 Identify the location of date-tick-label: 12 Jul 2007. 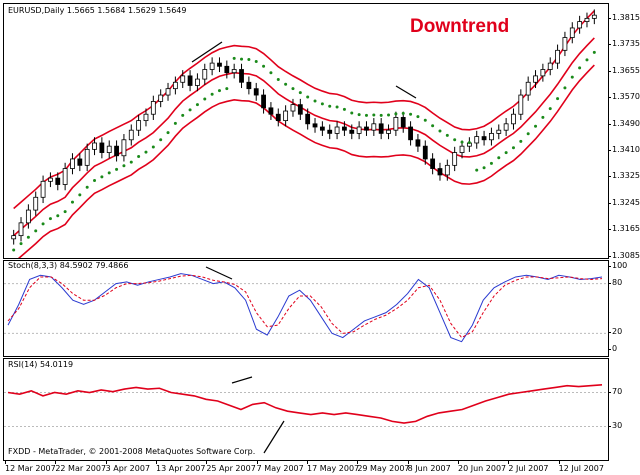
(581, 467).